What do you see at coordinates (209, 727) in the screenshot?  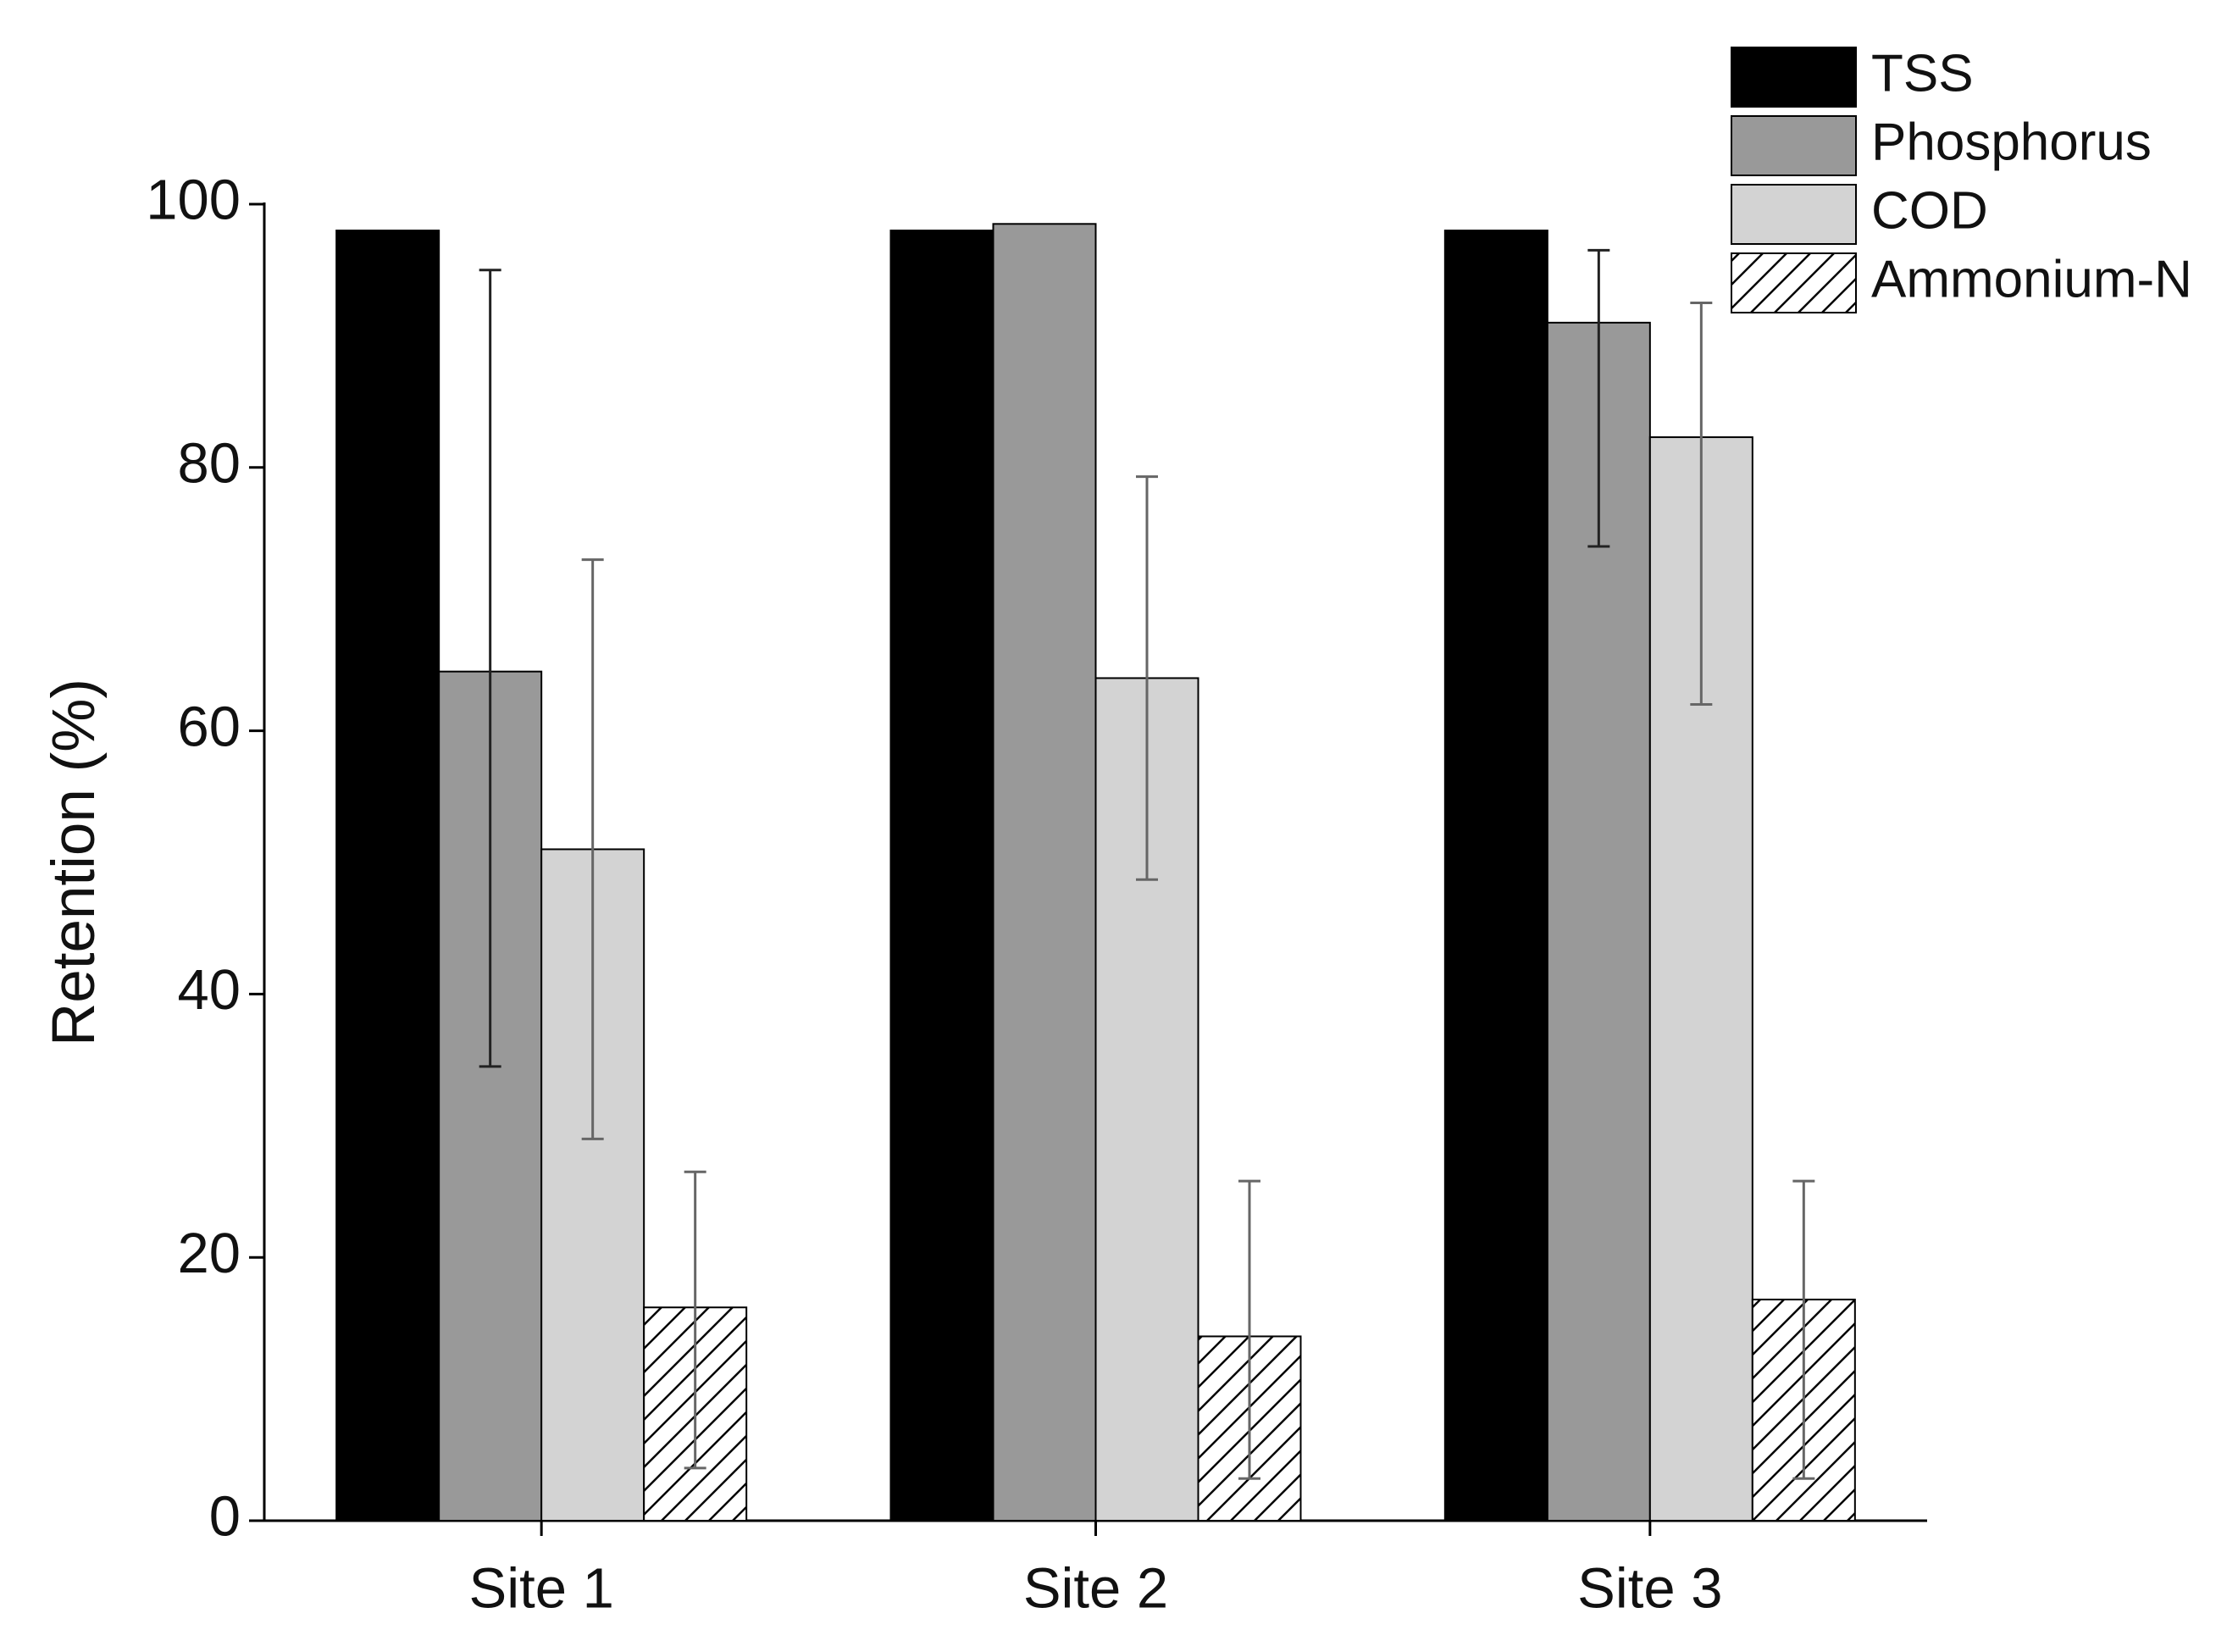 I see `y-tick-label: 60` at bounding box center [209, 727].